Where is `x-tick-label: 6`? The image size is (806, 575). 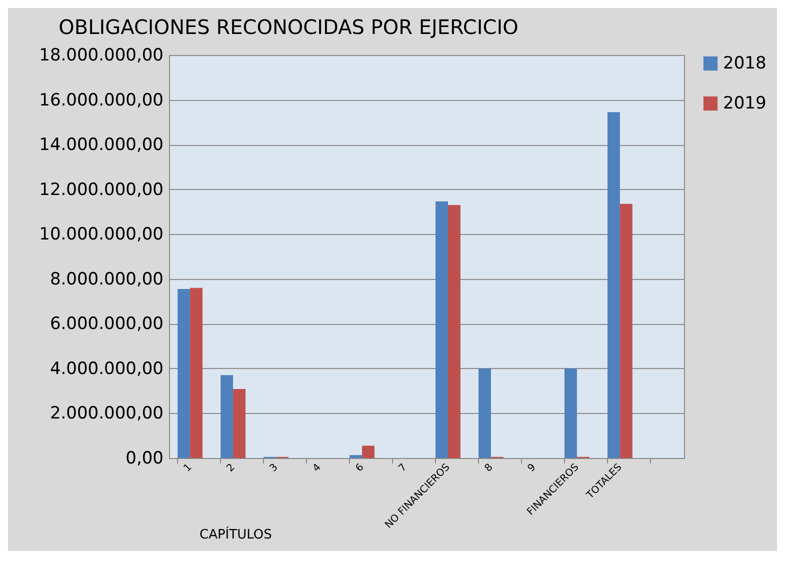
x-tick-label: 6 is located at coordinates (360, 468).